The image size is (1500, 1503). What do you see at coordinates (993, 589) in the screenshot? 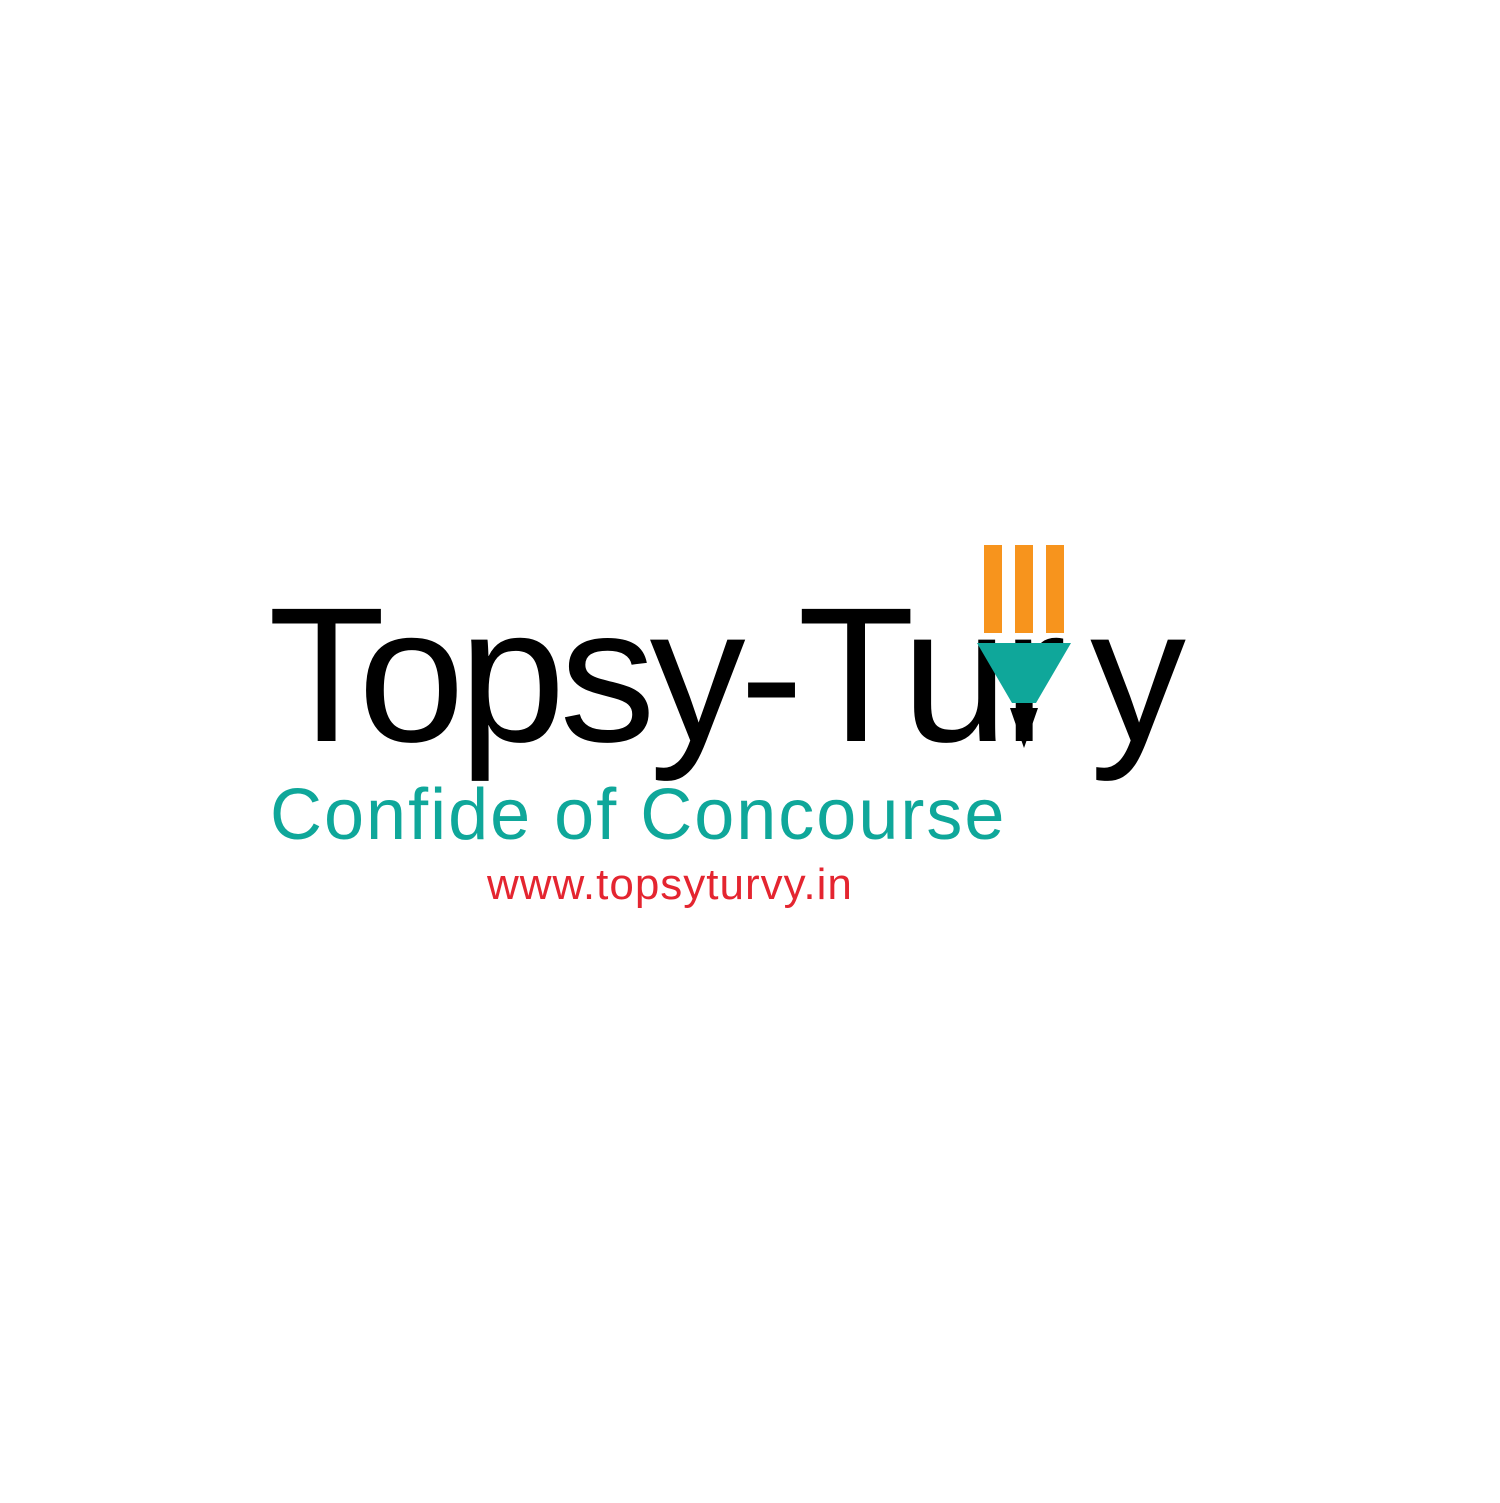
I see `pencil-body-stripe-left` at bounding box center [993, 589].